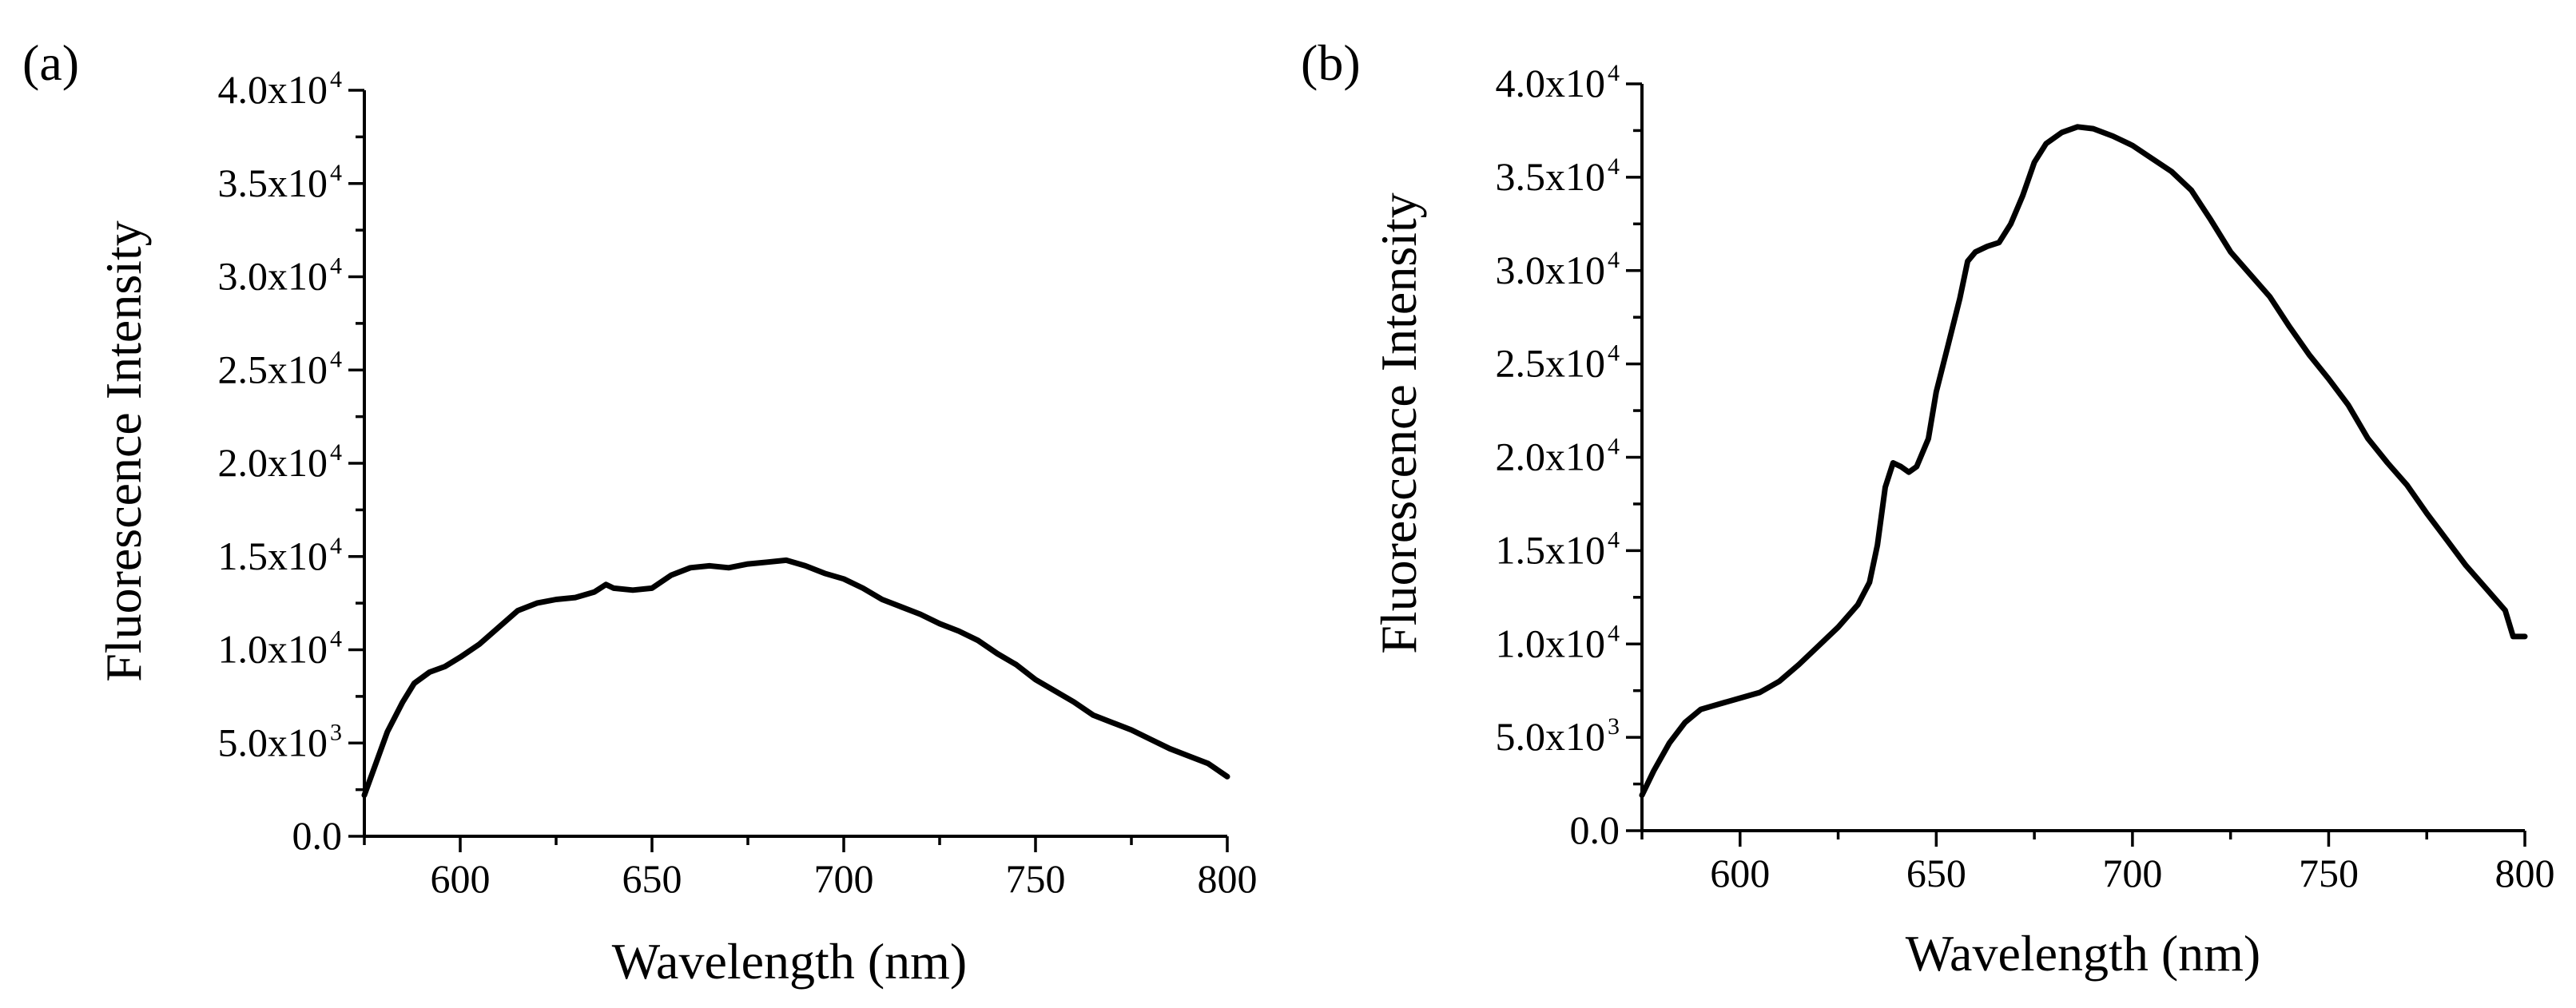 This screenshot has width=2576, height=1008. I want to click on panel-label: (a), so click(50, 62).